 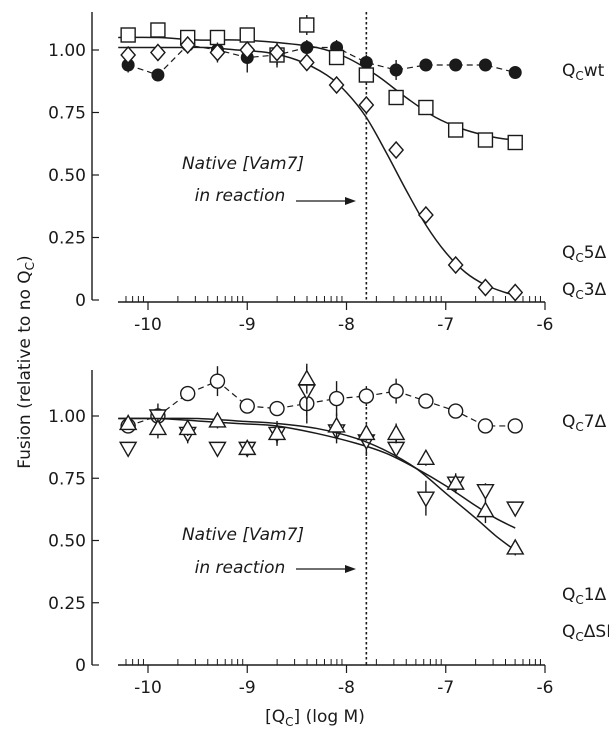 What do you see at coordinates (545, 688) in the screenshot?
I see `x-tick-label: -6` at bounding box center [545, 688].